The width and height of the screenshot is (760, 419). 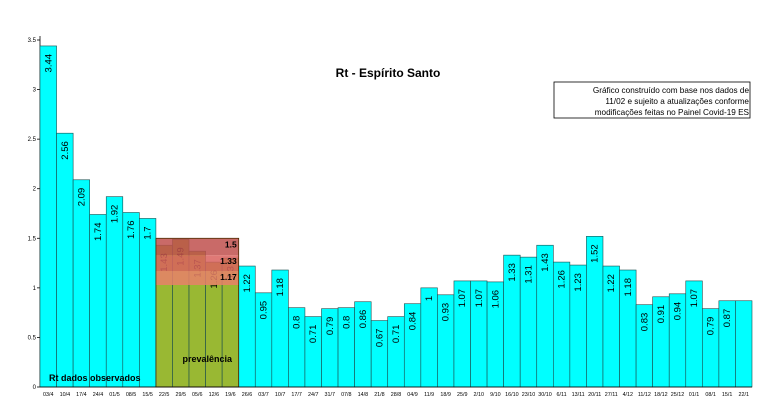 I want to click on x-tick-label: 16/10, so click(x=512, y=395).